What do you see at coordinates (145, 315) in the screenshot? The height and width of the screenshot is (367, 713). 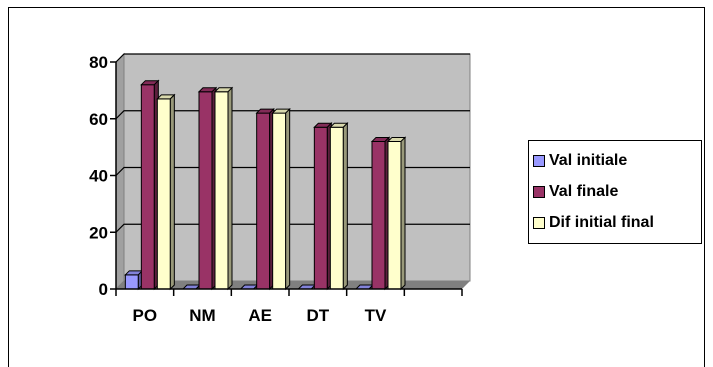 I see `x-tick-label: PO` at bounding box center [145, 315].